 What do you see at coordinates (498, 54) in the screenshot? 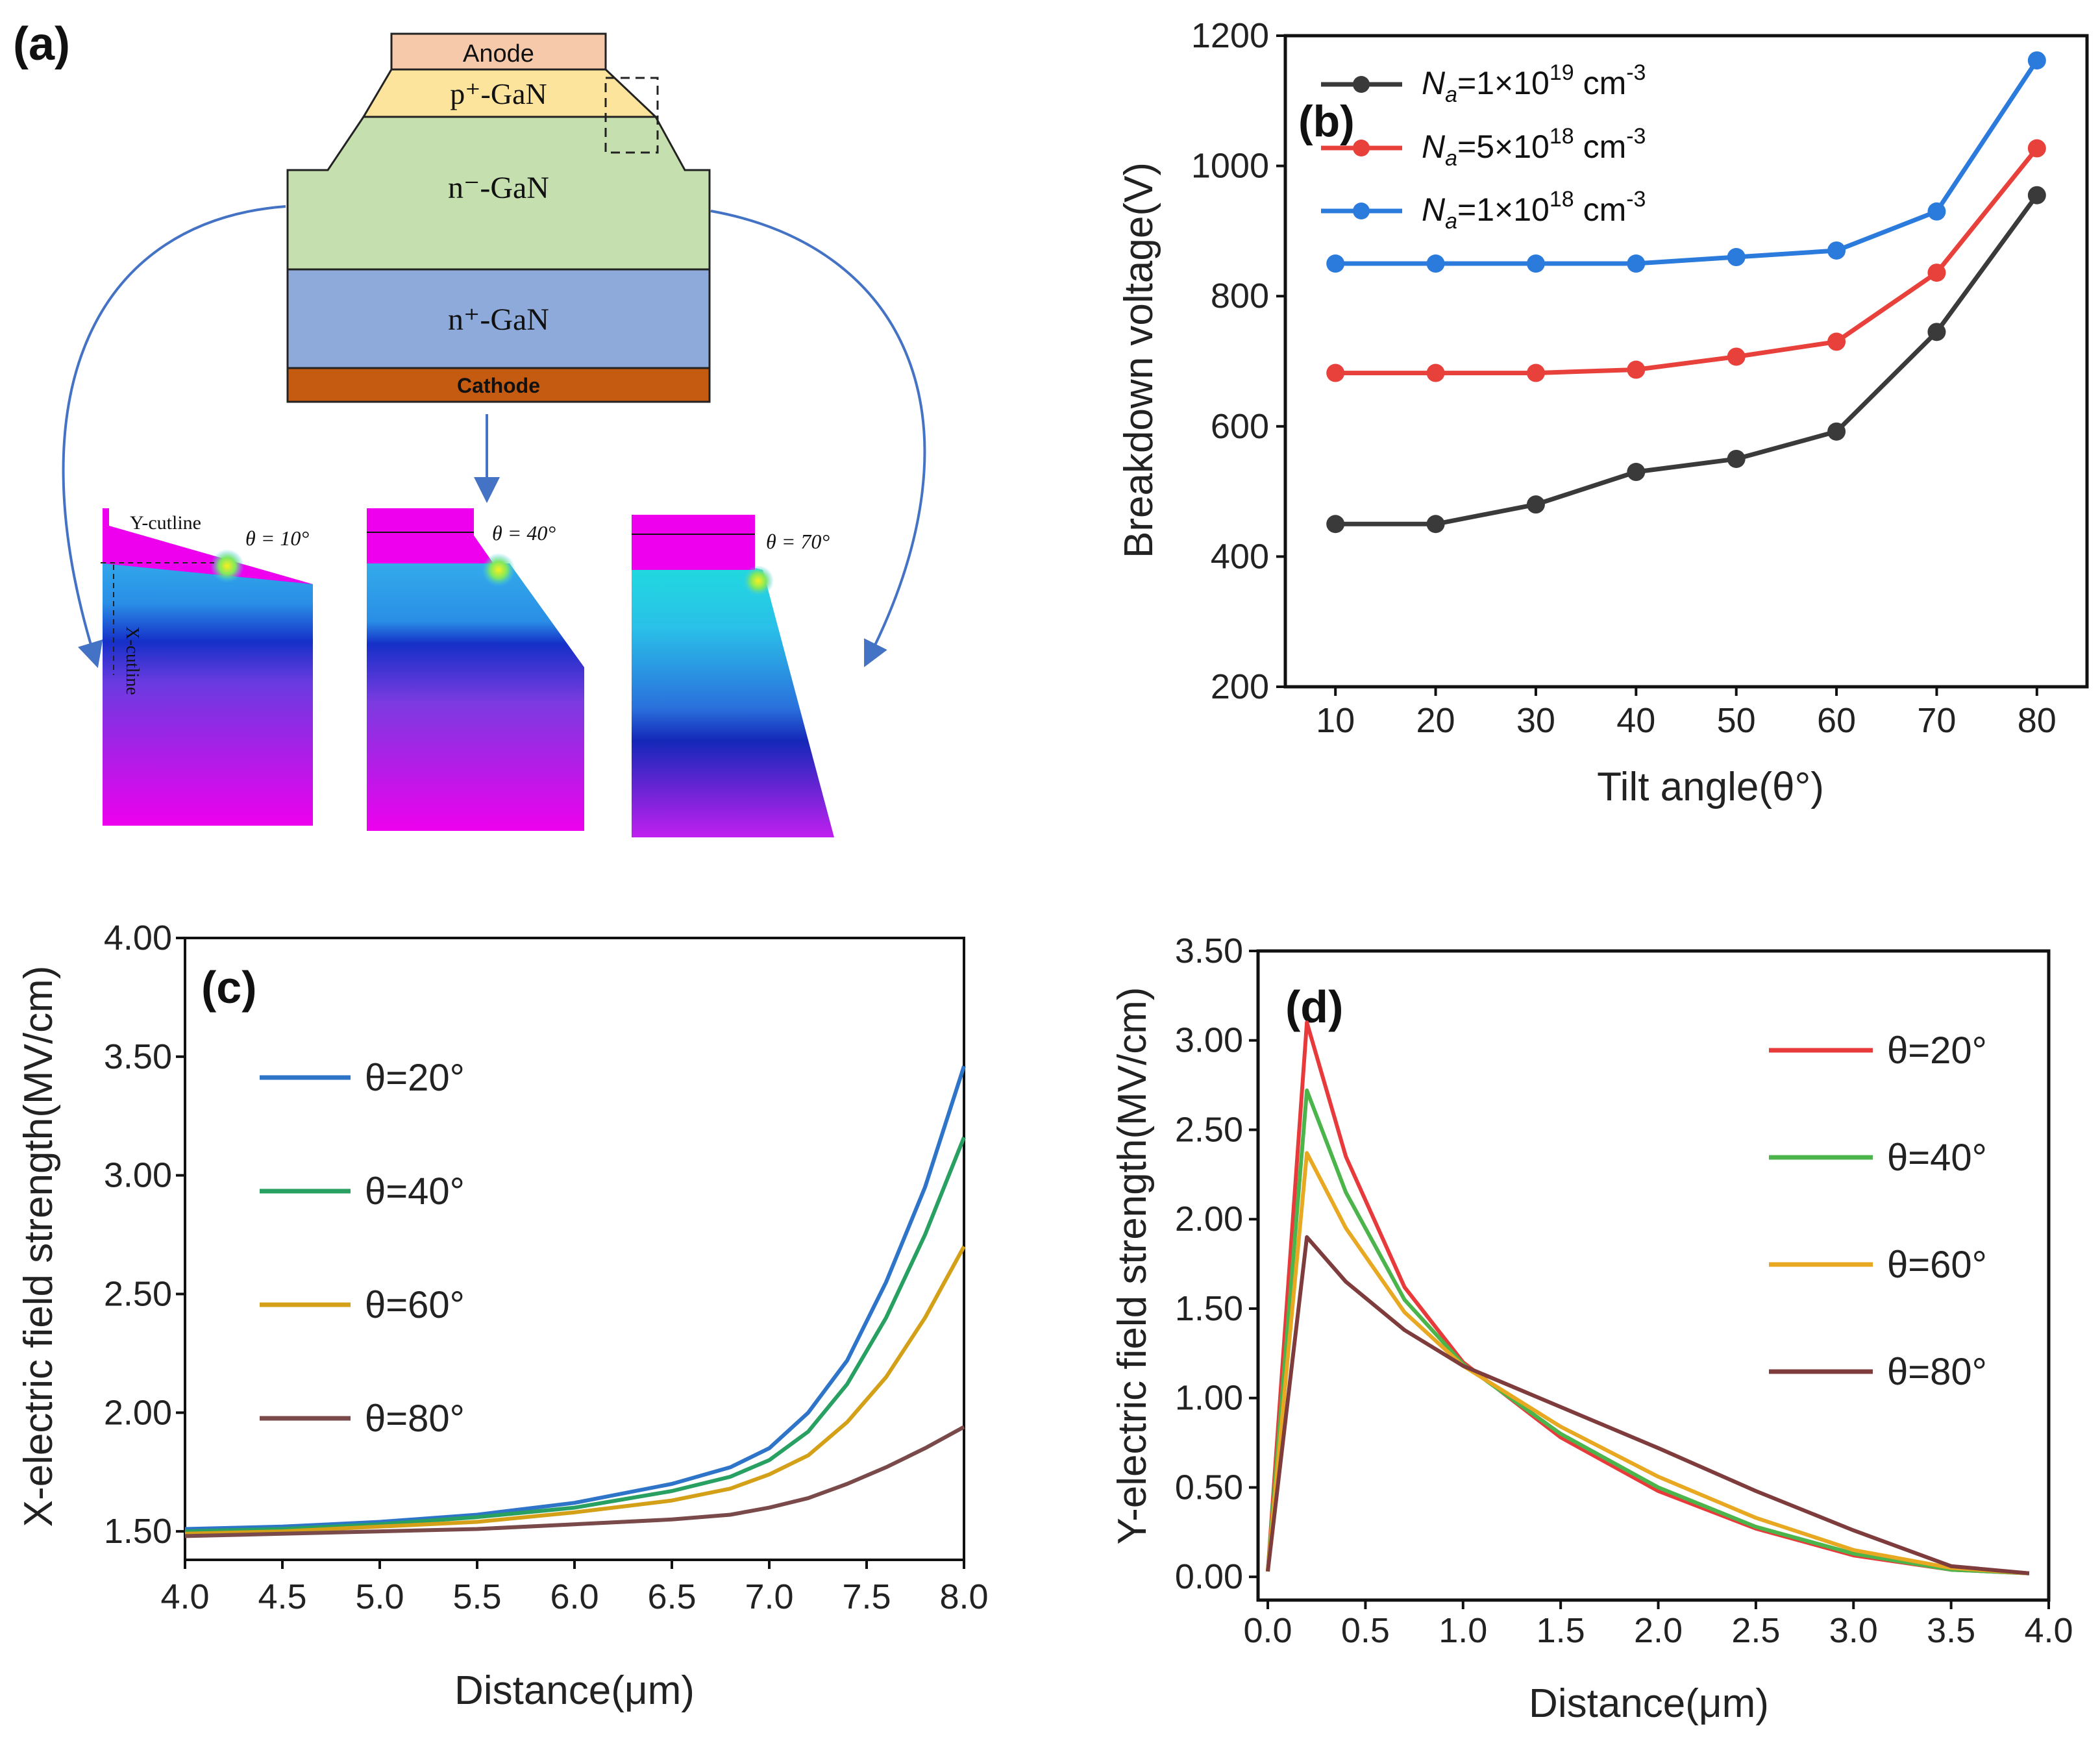
I see `anode-label: Anode` at bounding box center [498, 54].